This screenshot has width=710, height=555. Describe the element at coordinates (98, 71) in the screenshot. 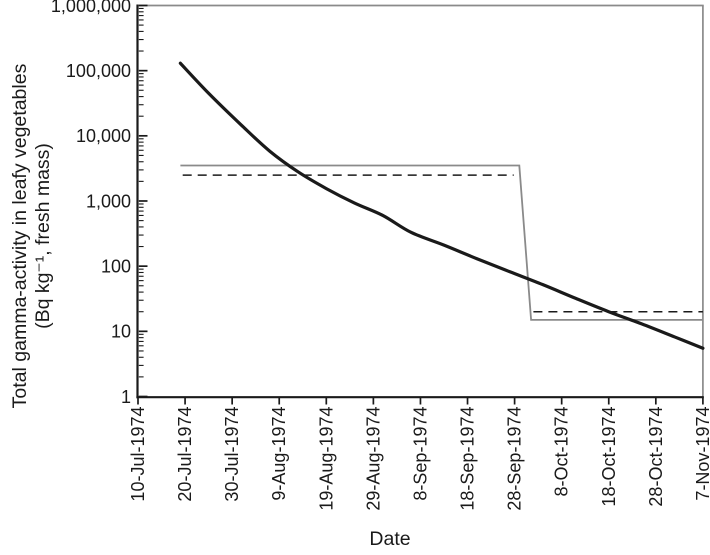

I see `y-tick-label: 100,000` at that location.